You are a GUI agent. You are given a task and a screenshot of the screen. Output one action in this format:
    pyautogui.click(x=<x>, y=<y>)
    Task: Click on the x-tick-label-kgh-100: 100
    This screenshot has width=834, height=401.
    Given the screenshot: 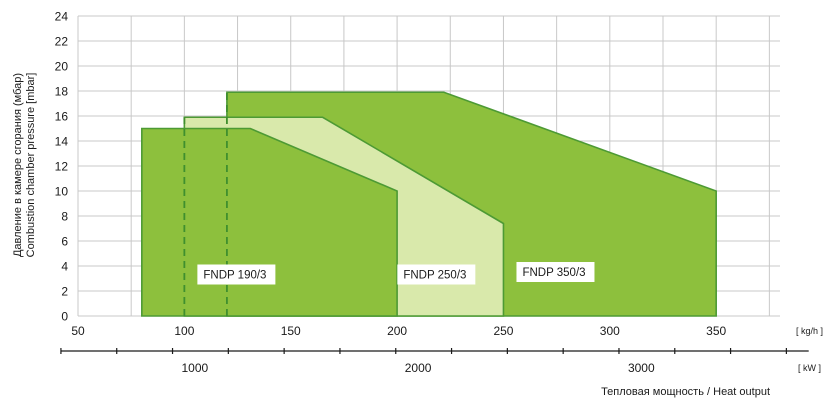 What is the action you would take?
    pyautogui.click(x=184, y=331)
    